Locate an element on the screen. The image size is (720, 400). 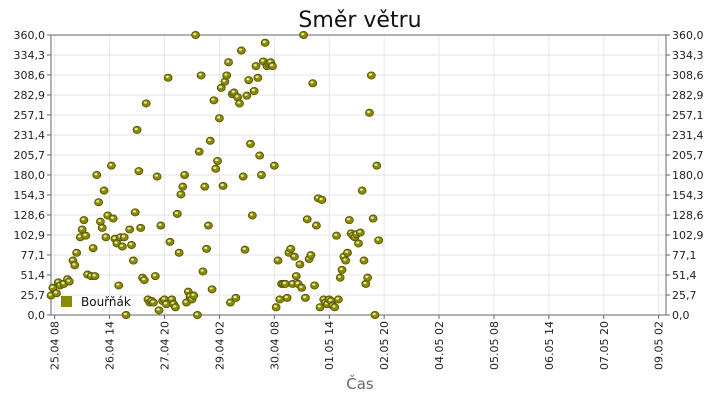
y-tick-label: 128,6 is located at coordinates (30, 215).